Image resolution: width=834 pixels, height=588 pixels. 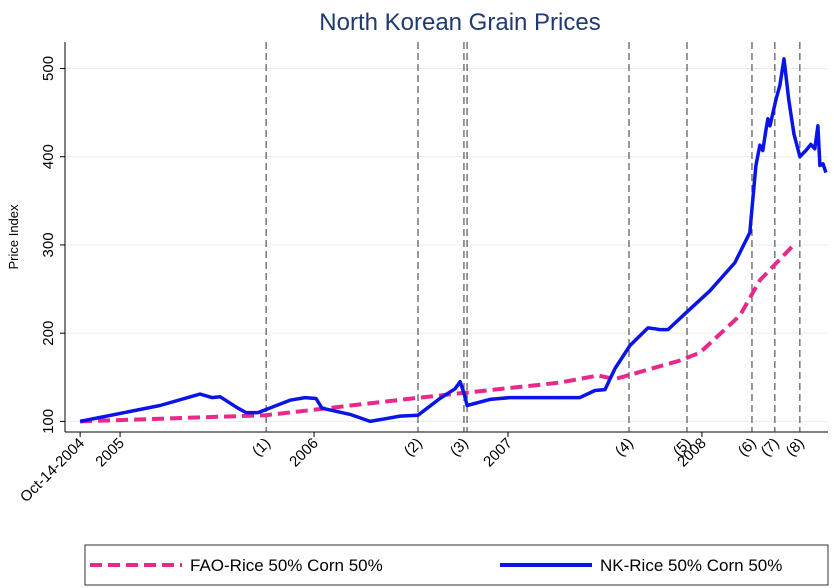 What do you see at coordinates (48, 421) in the screenshot?
I see `y-tick-label: 100` at bounding box center [48, 421].